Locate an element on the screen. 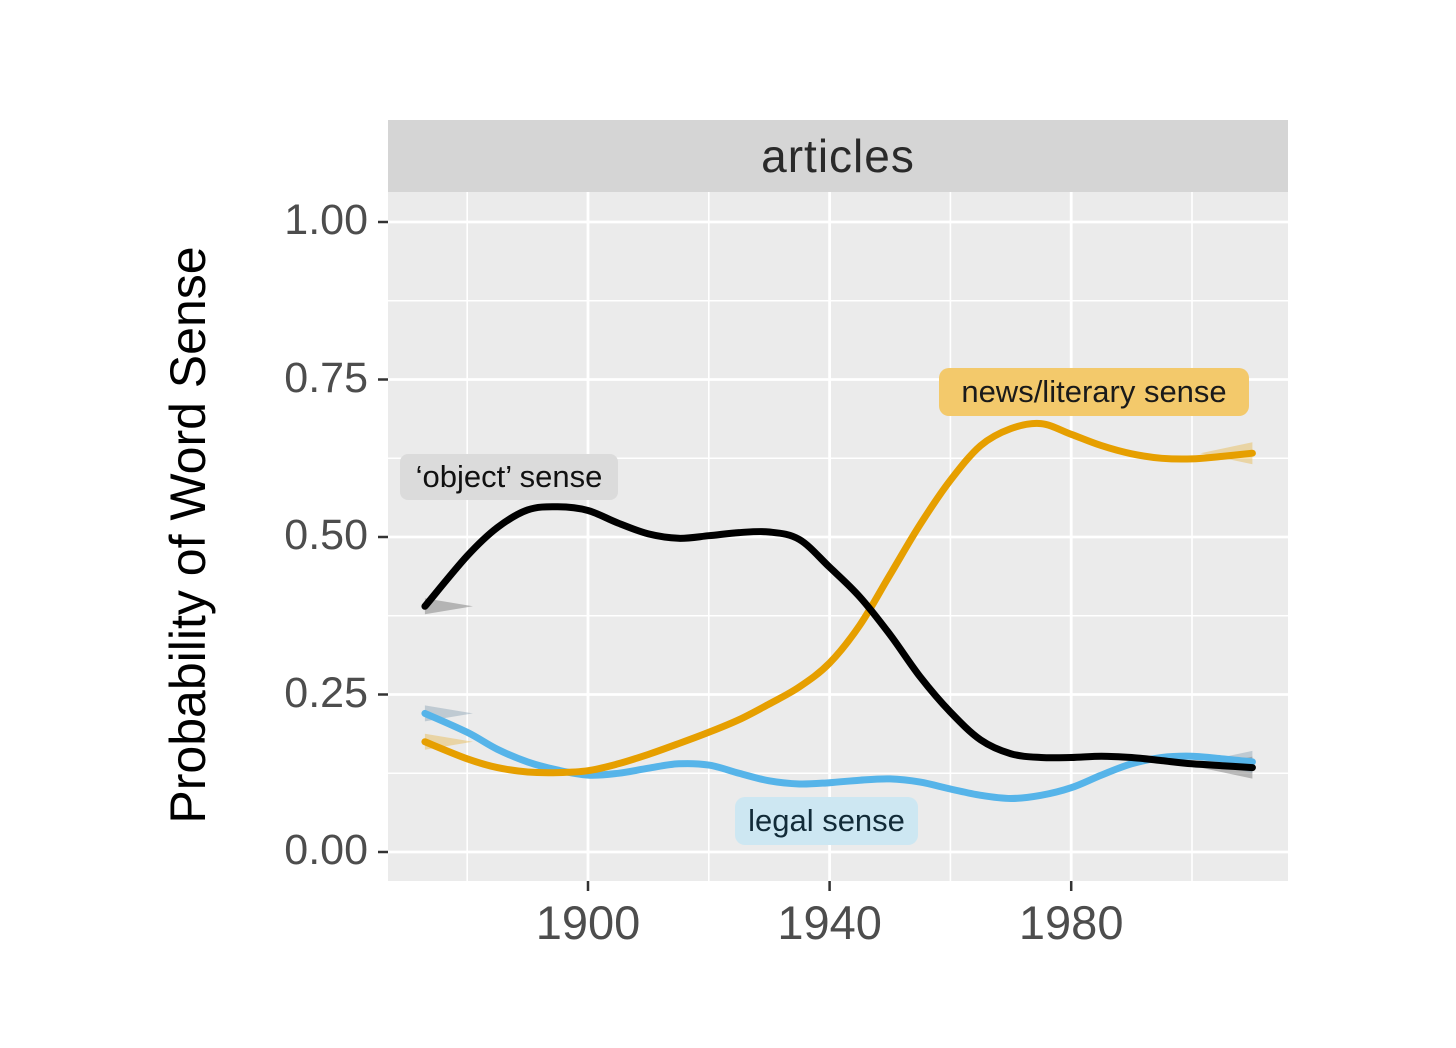 The height and width of the screenshot is (1048, 1456). ribbon-start-object is located at coordinates (448, 606).